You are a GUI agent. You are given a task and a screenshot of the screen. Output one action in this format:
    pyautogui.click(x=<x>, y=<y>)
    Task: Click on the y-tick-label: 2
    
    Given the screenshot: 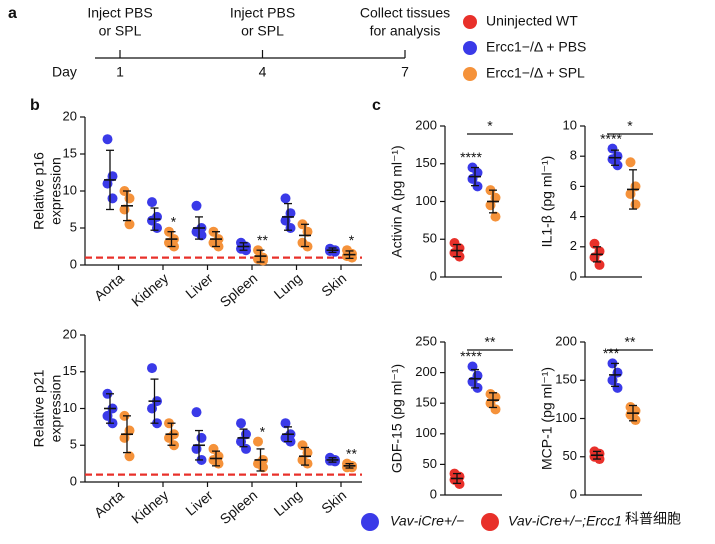 What is the action you would take?
    pyautogui.click(x=573, y=245)
    